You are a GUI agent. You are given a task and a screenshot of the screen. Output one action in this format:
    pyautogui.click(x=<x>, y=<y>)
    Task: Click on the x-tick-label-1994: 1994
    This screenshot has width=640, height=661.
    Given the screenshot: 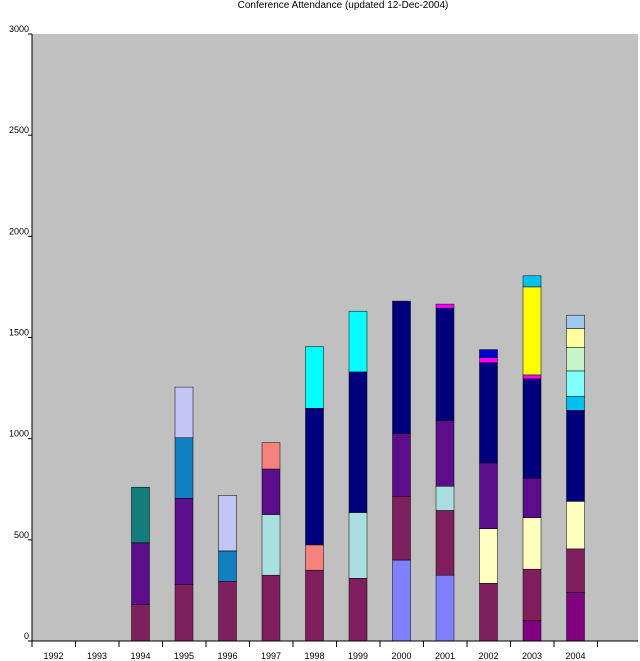 What is the action you would take?
    pyautogui.click(x=140, y=656)
    